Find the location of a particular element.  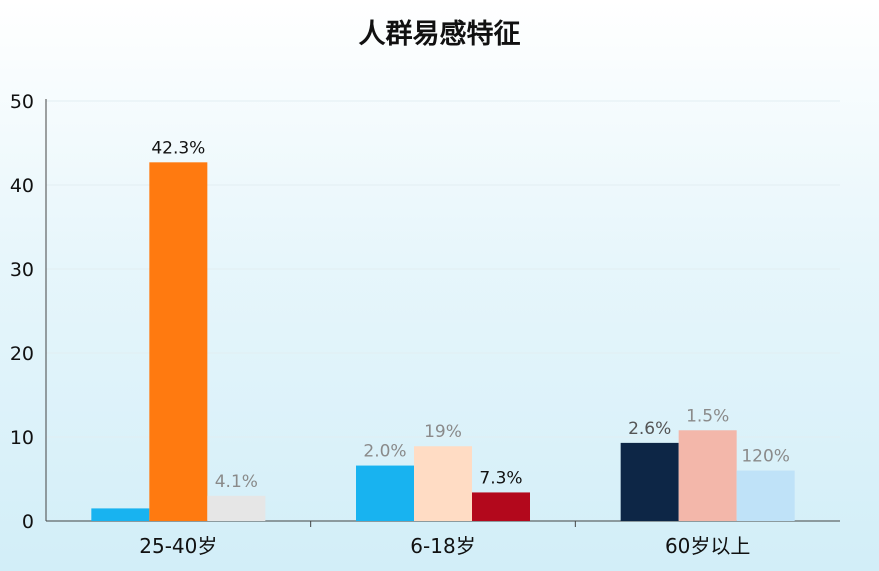

y-tick-label: 0 is located at coordinates (28, 522).